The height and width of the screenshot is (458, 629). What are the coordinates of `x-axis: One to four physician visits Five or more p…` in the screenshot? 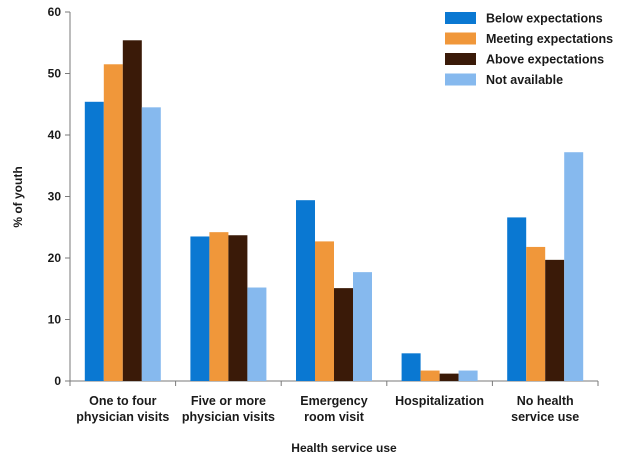 It's located at (334, 402).